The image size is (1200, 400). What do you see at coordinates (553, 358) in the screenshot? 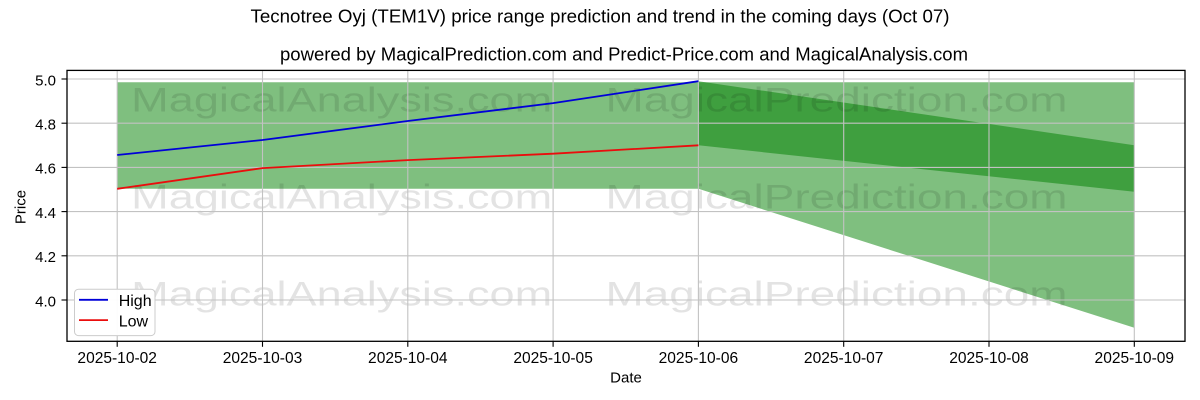
I see `svg-text: 2025-10-05` at bounding box center [553, 358].